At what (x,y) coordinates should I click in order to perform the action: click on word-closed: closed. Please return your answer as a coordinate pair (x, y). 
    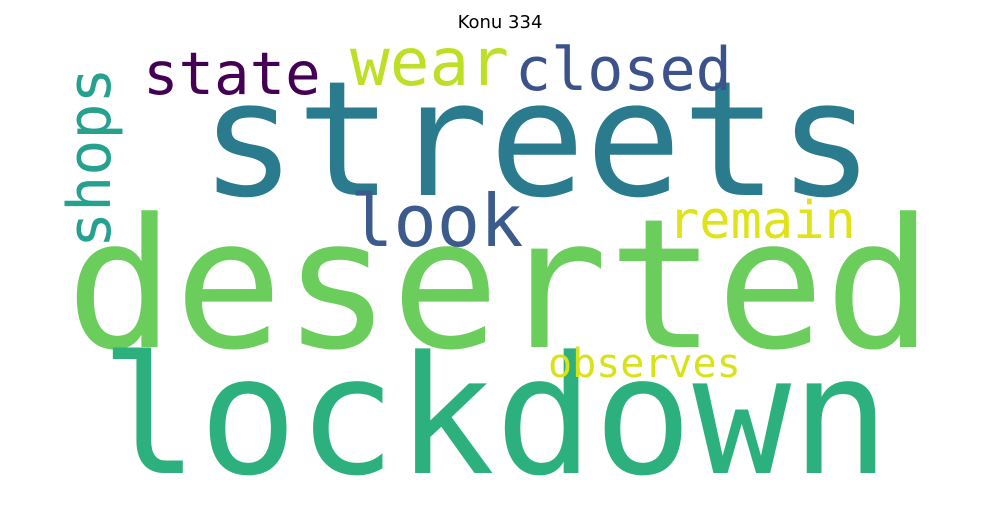
    Looking at the image, I should click on (623, 70).